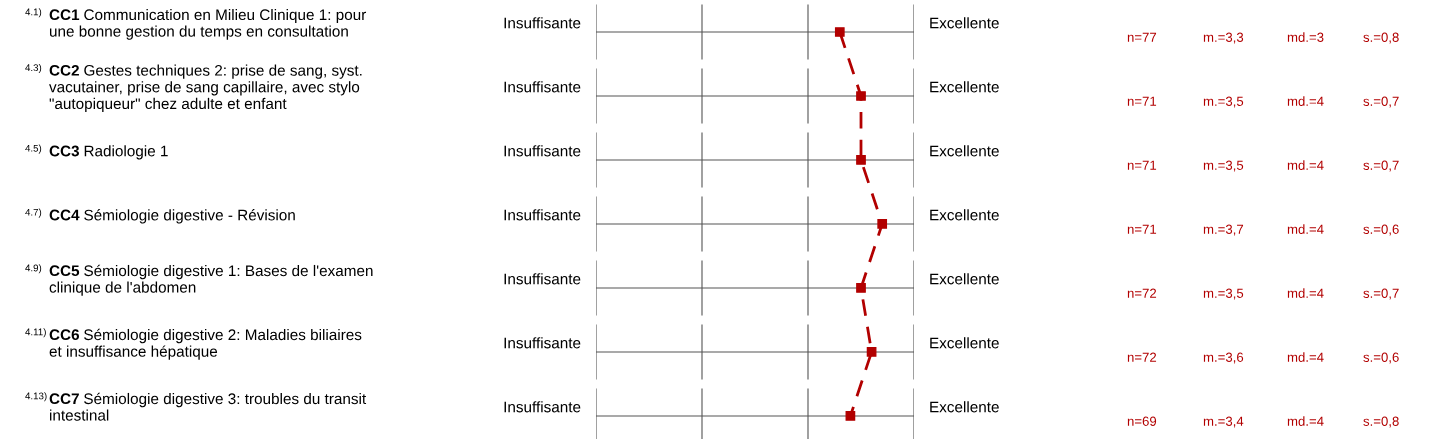 The height and width of the screenshot is (439, 1429). Describe the element at coordinates (193, 344) in the screenshot. I see `y-tick-label: 4.11) CC6 Sémiologie digestive 2: Maladies biliaires et insuffisance hépatique` at that location.